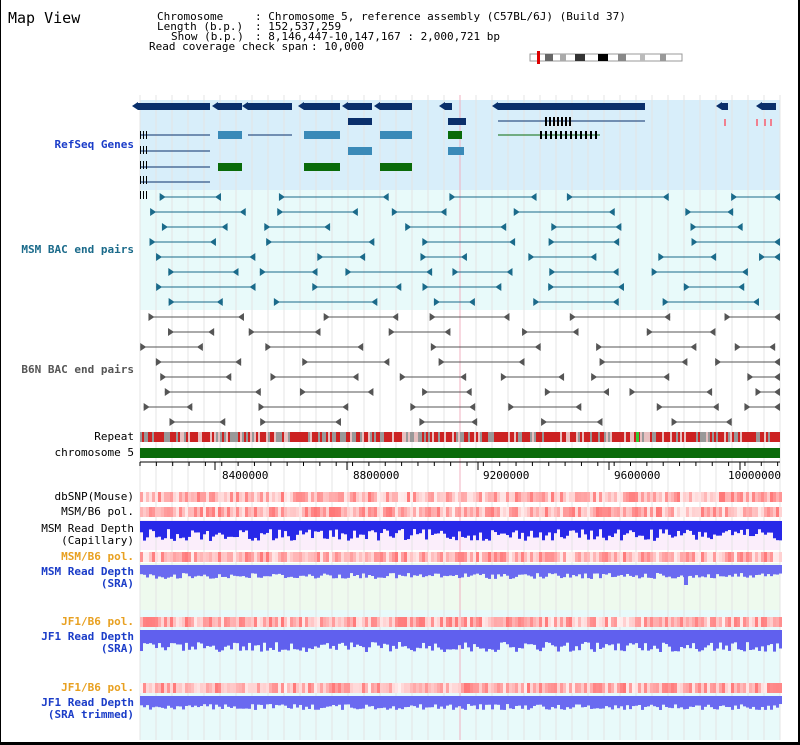 The height and width of the screenshot is (745, 800). What do you see at coordinates (377, 106) in the screenshot?
I see `refseq-strand` at bounding box center [377, 106].